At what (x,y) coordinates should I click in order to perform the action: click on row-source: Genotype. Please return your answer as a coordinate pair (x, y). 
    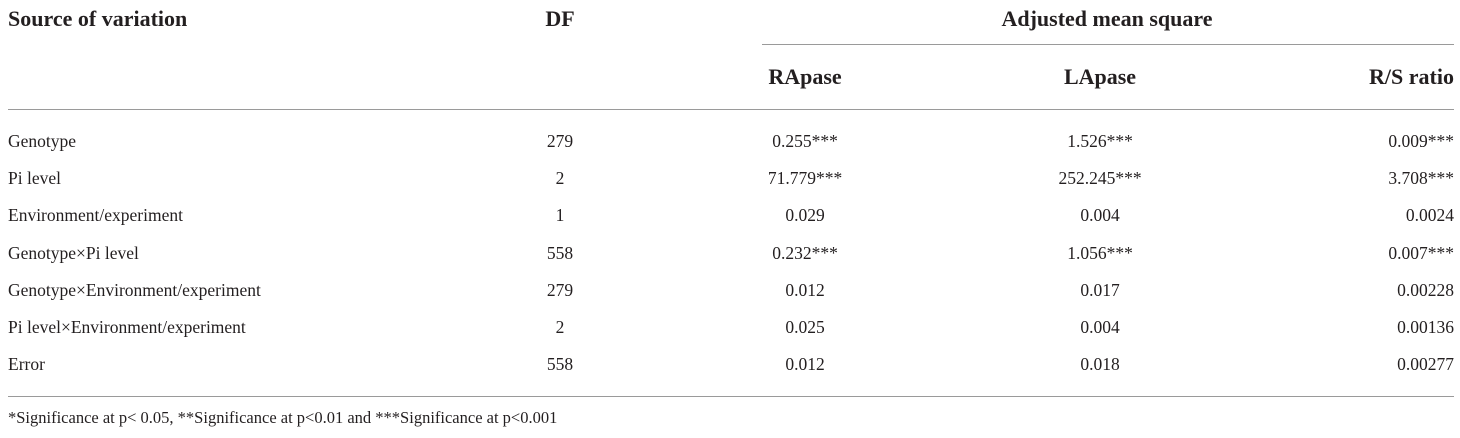
    Looking at the image, I should click on (42, 141).